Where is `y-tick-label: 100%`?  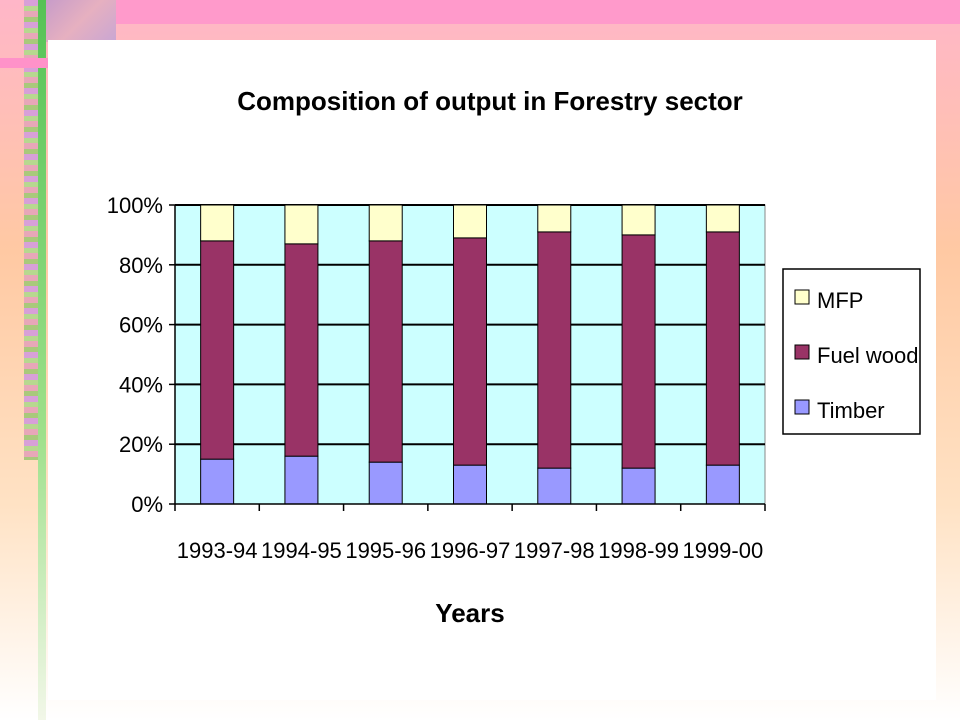 y-tick-label: 100% is located at coordinates (135, 205).